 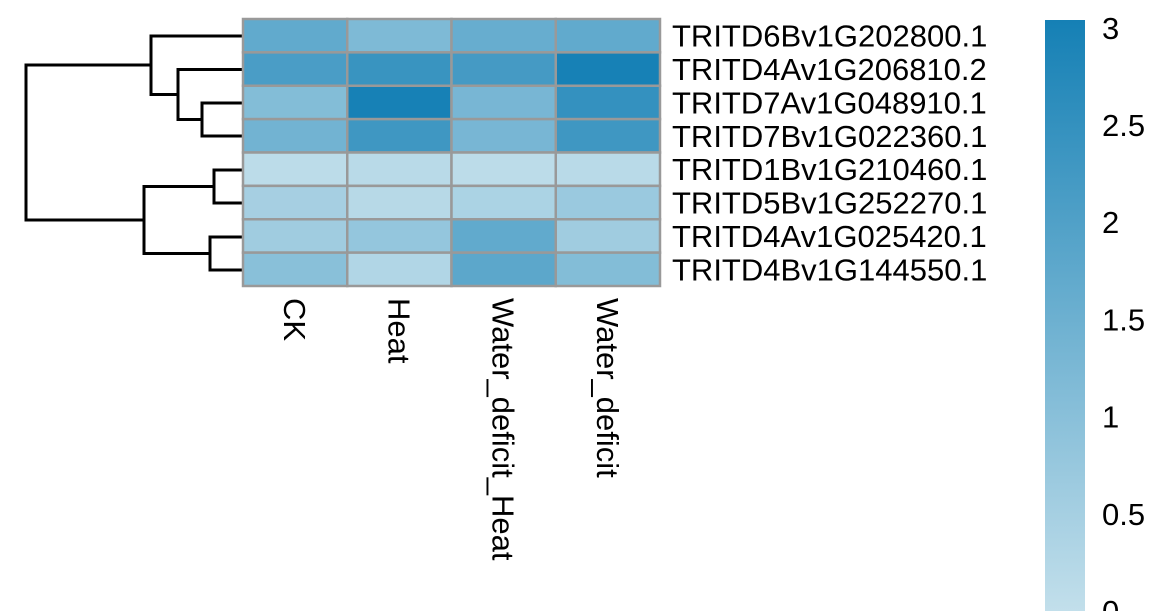 What do you see at coordinates (829, 236) in the screenshot?
I see `row-label: TRITD4Av1G025420.1` at bounding box center [829, 236].